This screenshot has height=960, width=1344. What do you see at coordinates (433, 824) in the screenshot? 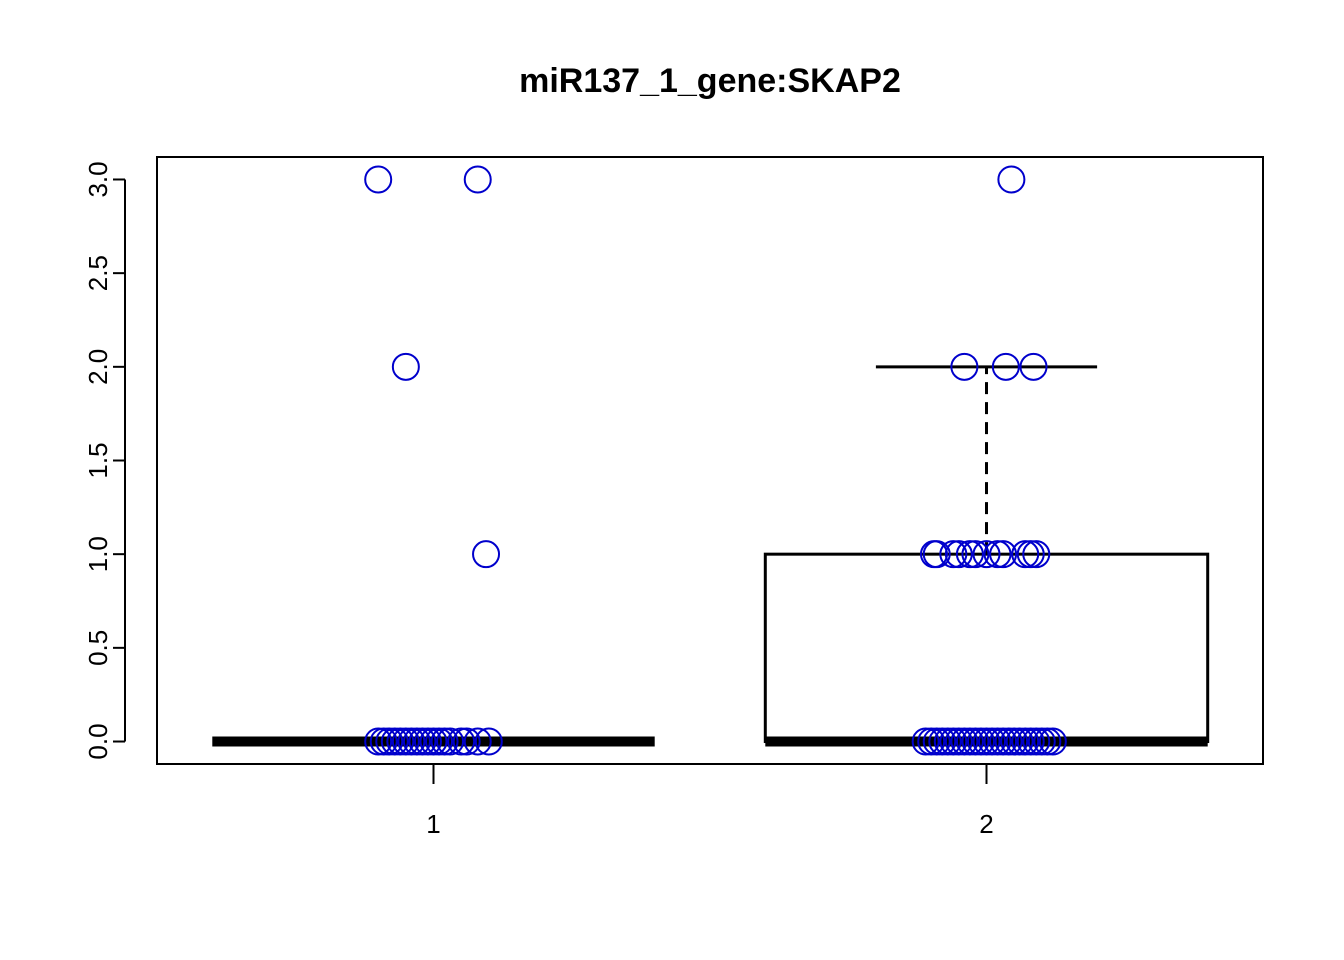
I see `x-tick-label: 1` at bounding box center [433, 824].